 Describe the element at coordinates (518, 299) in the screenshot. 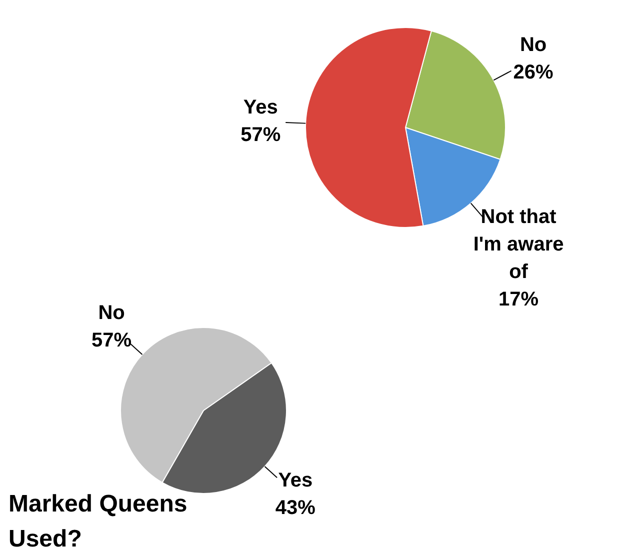

I see `data-label: 17%` at that location.